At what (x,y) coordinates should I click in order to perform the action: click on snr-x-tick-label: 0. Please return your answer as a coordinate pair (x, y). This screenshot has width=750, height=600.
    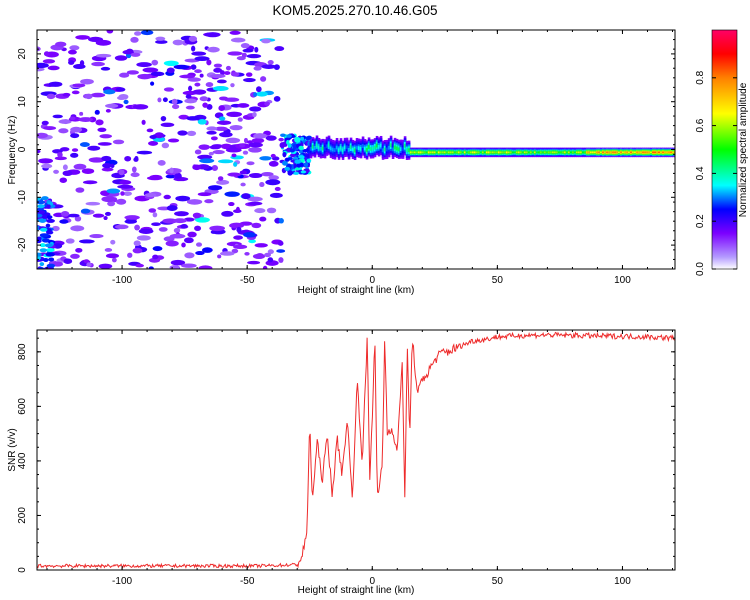
    Looking at the image, I should click on (372, 581).